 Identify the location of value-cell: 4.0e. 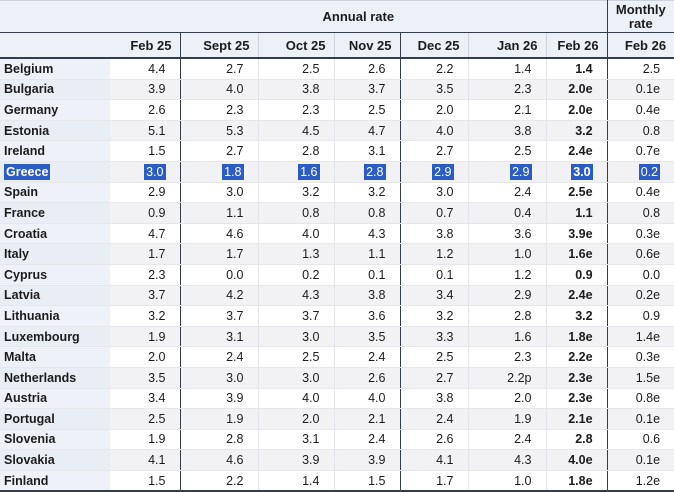
(576, 460).